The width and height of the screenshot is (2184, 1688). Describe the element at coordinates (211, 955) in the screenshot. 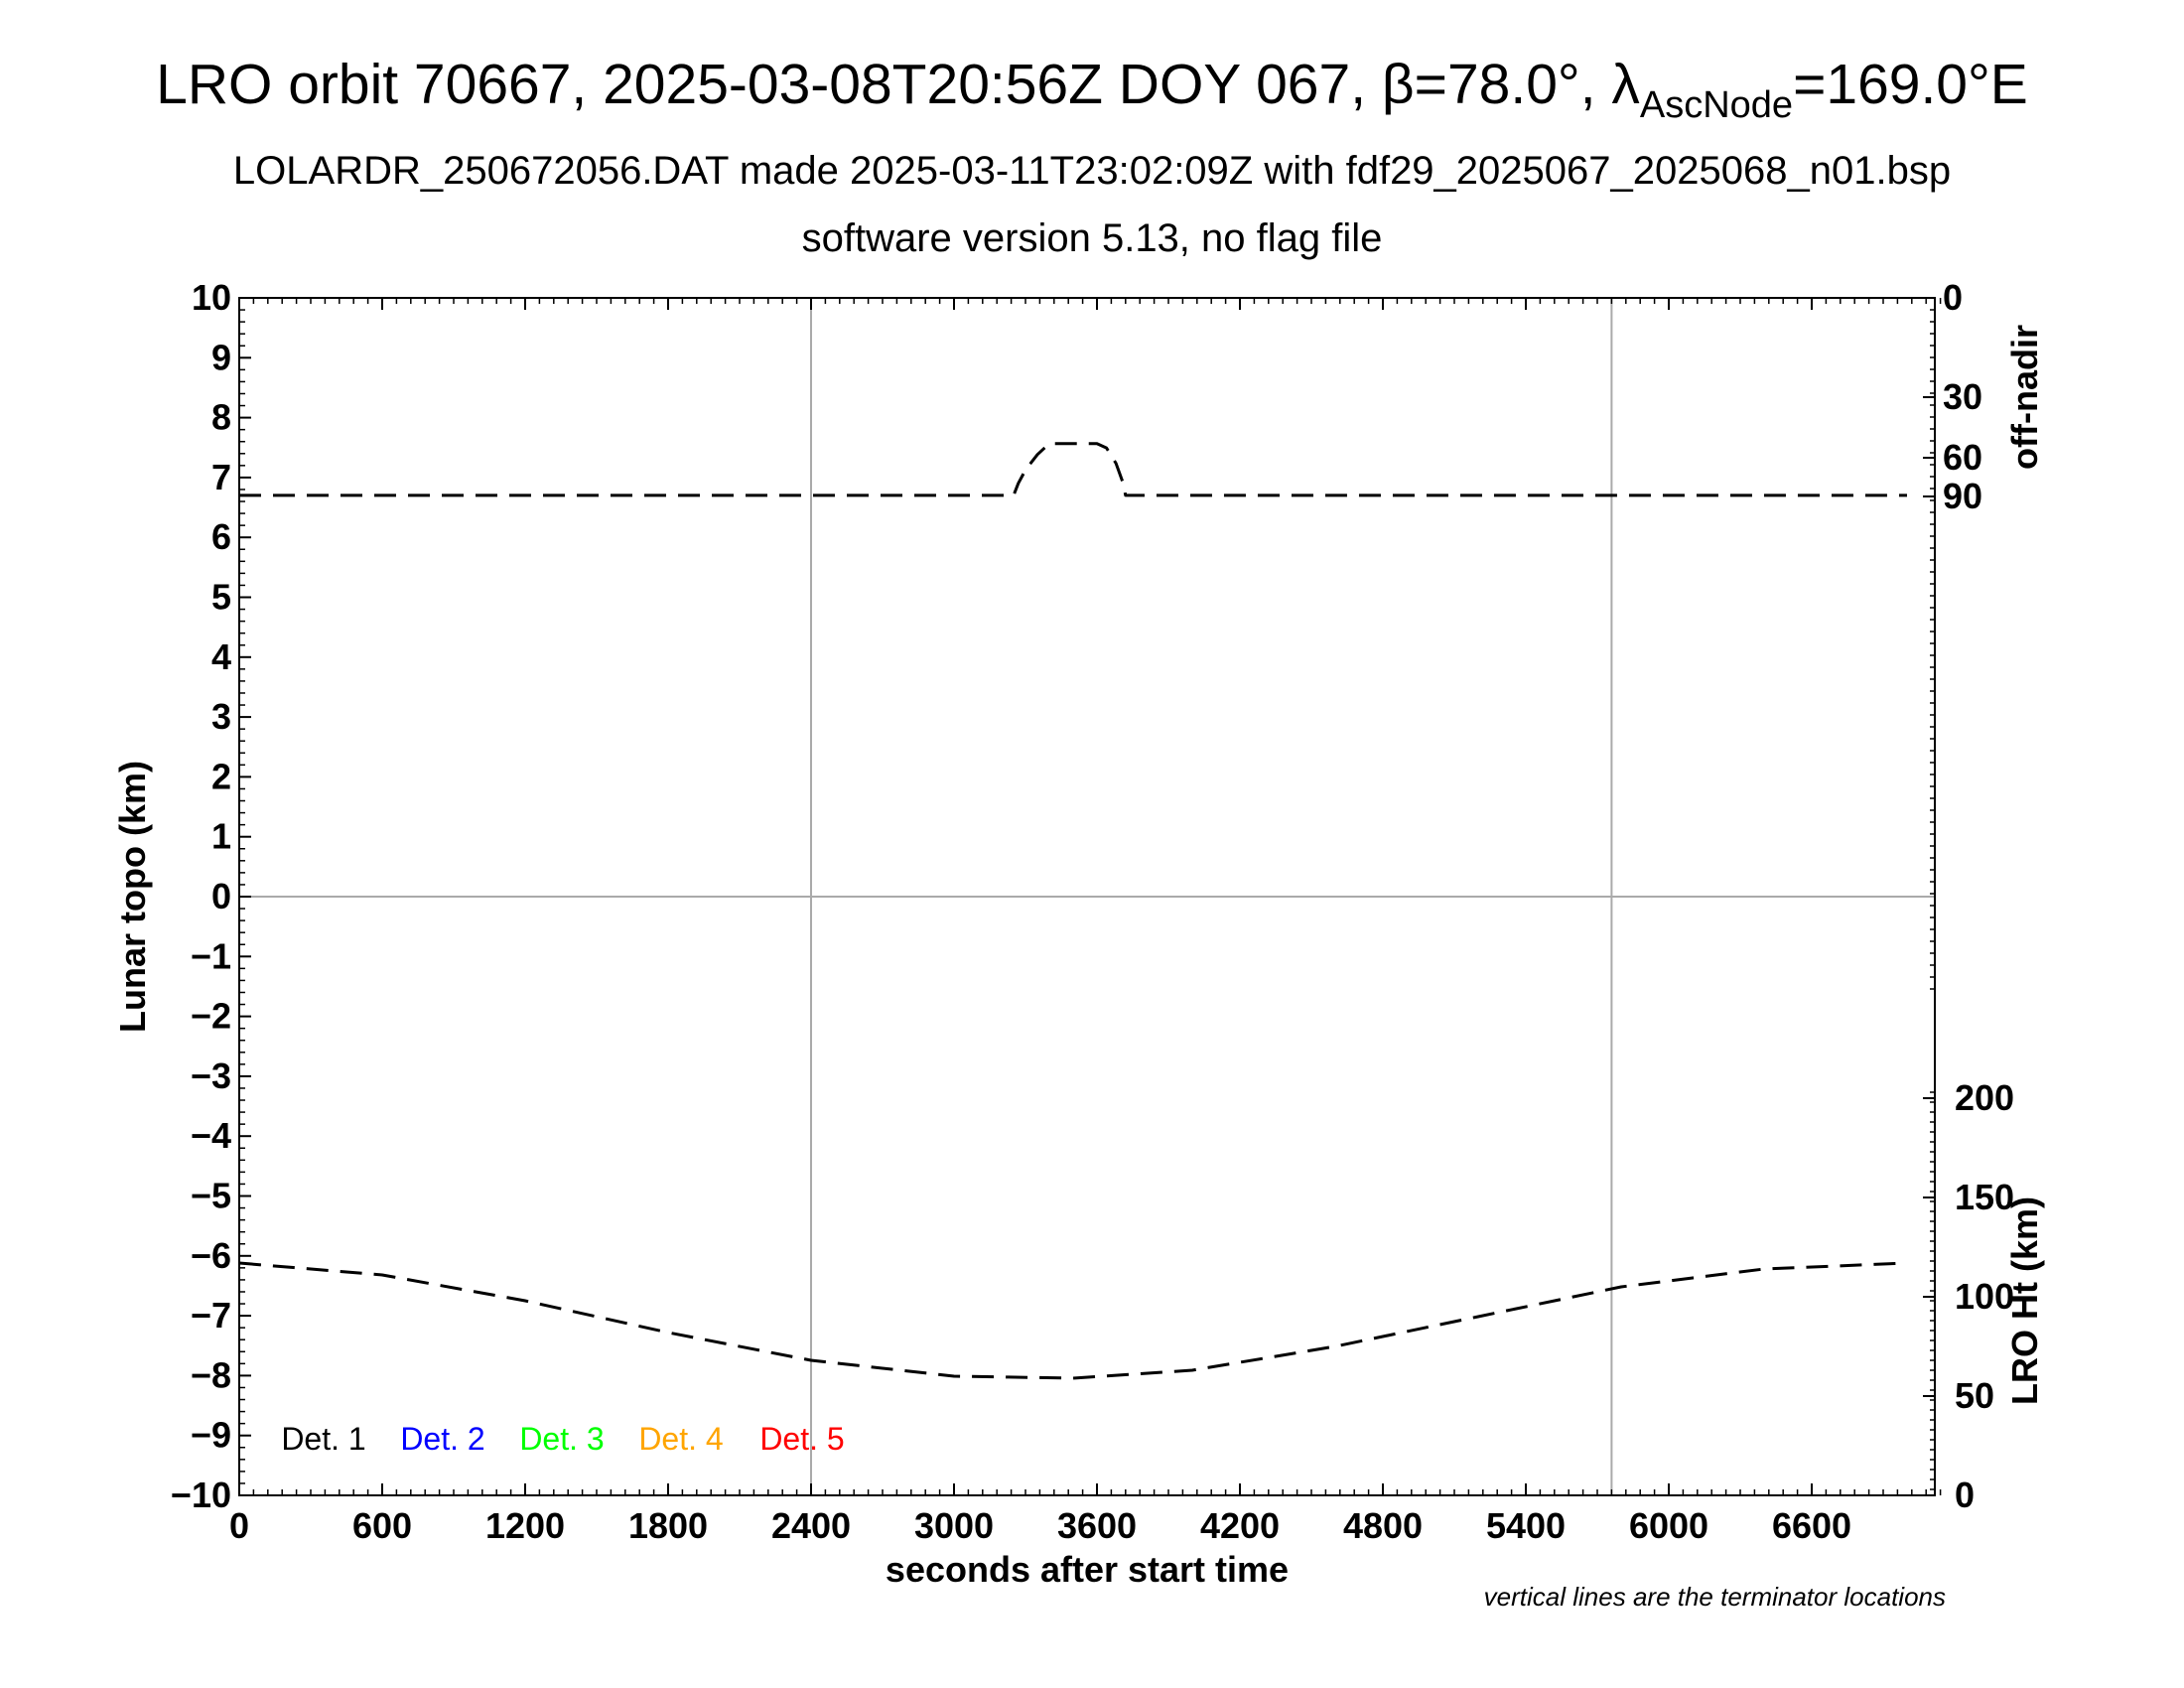

I see `y-tick-label: −1` at that location.